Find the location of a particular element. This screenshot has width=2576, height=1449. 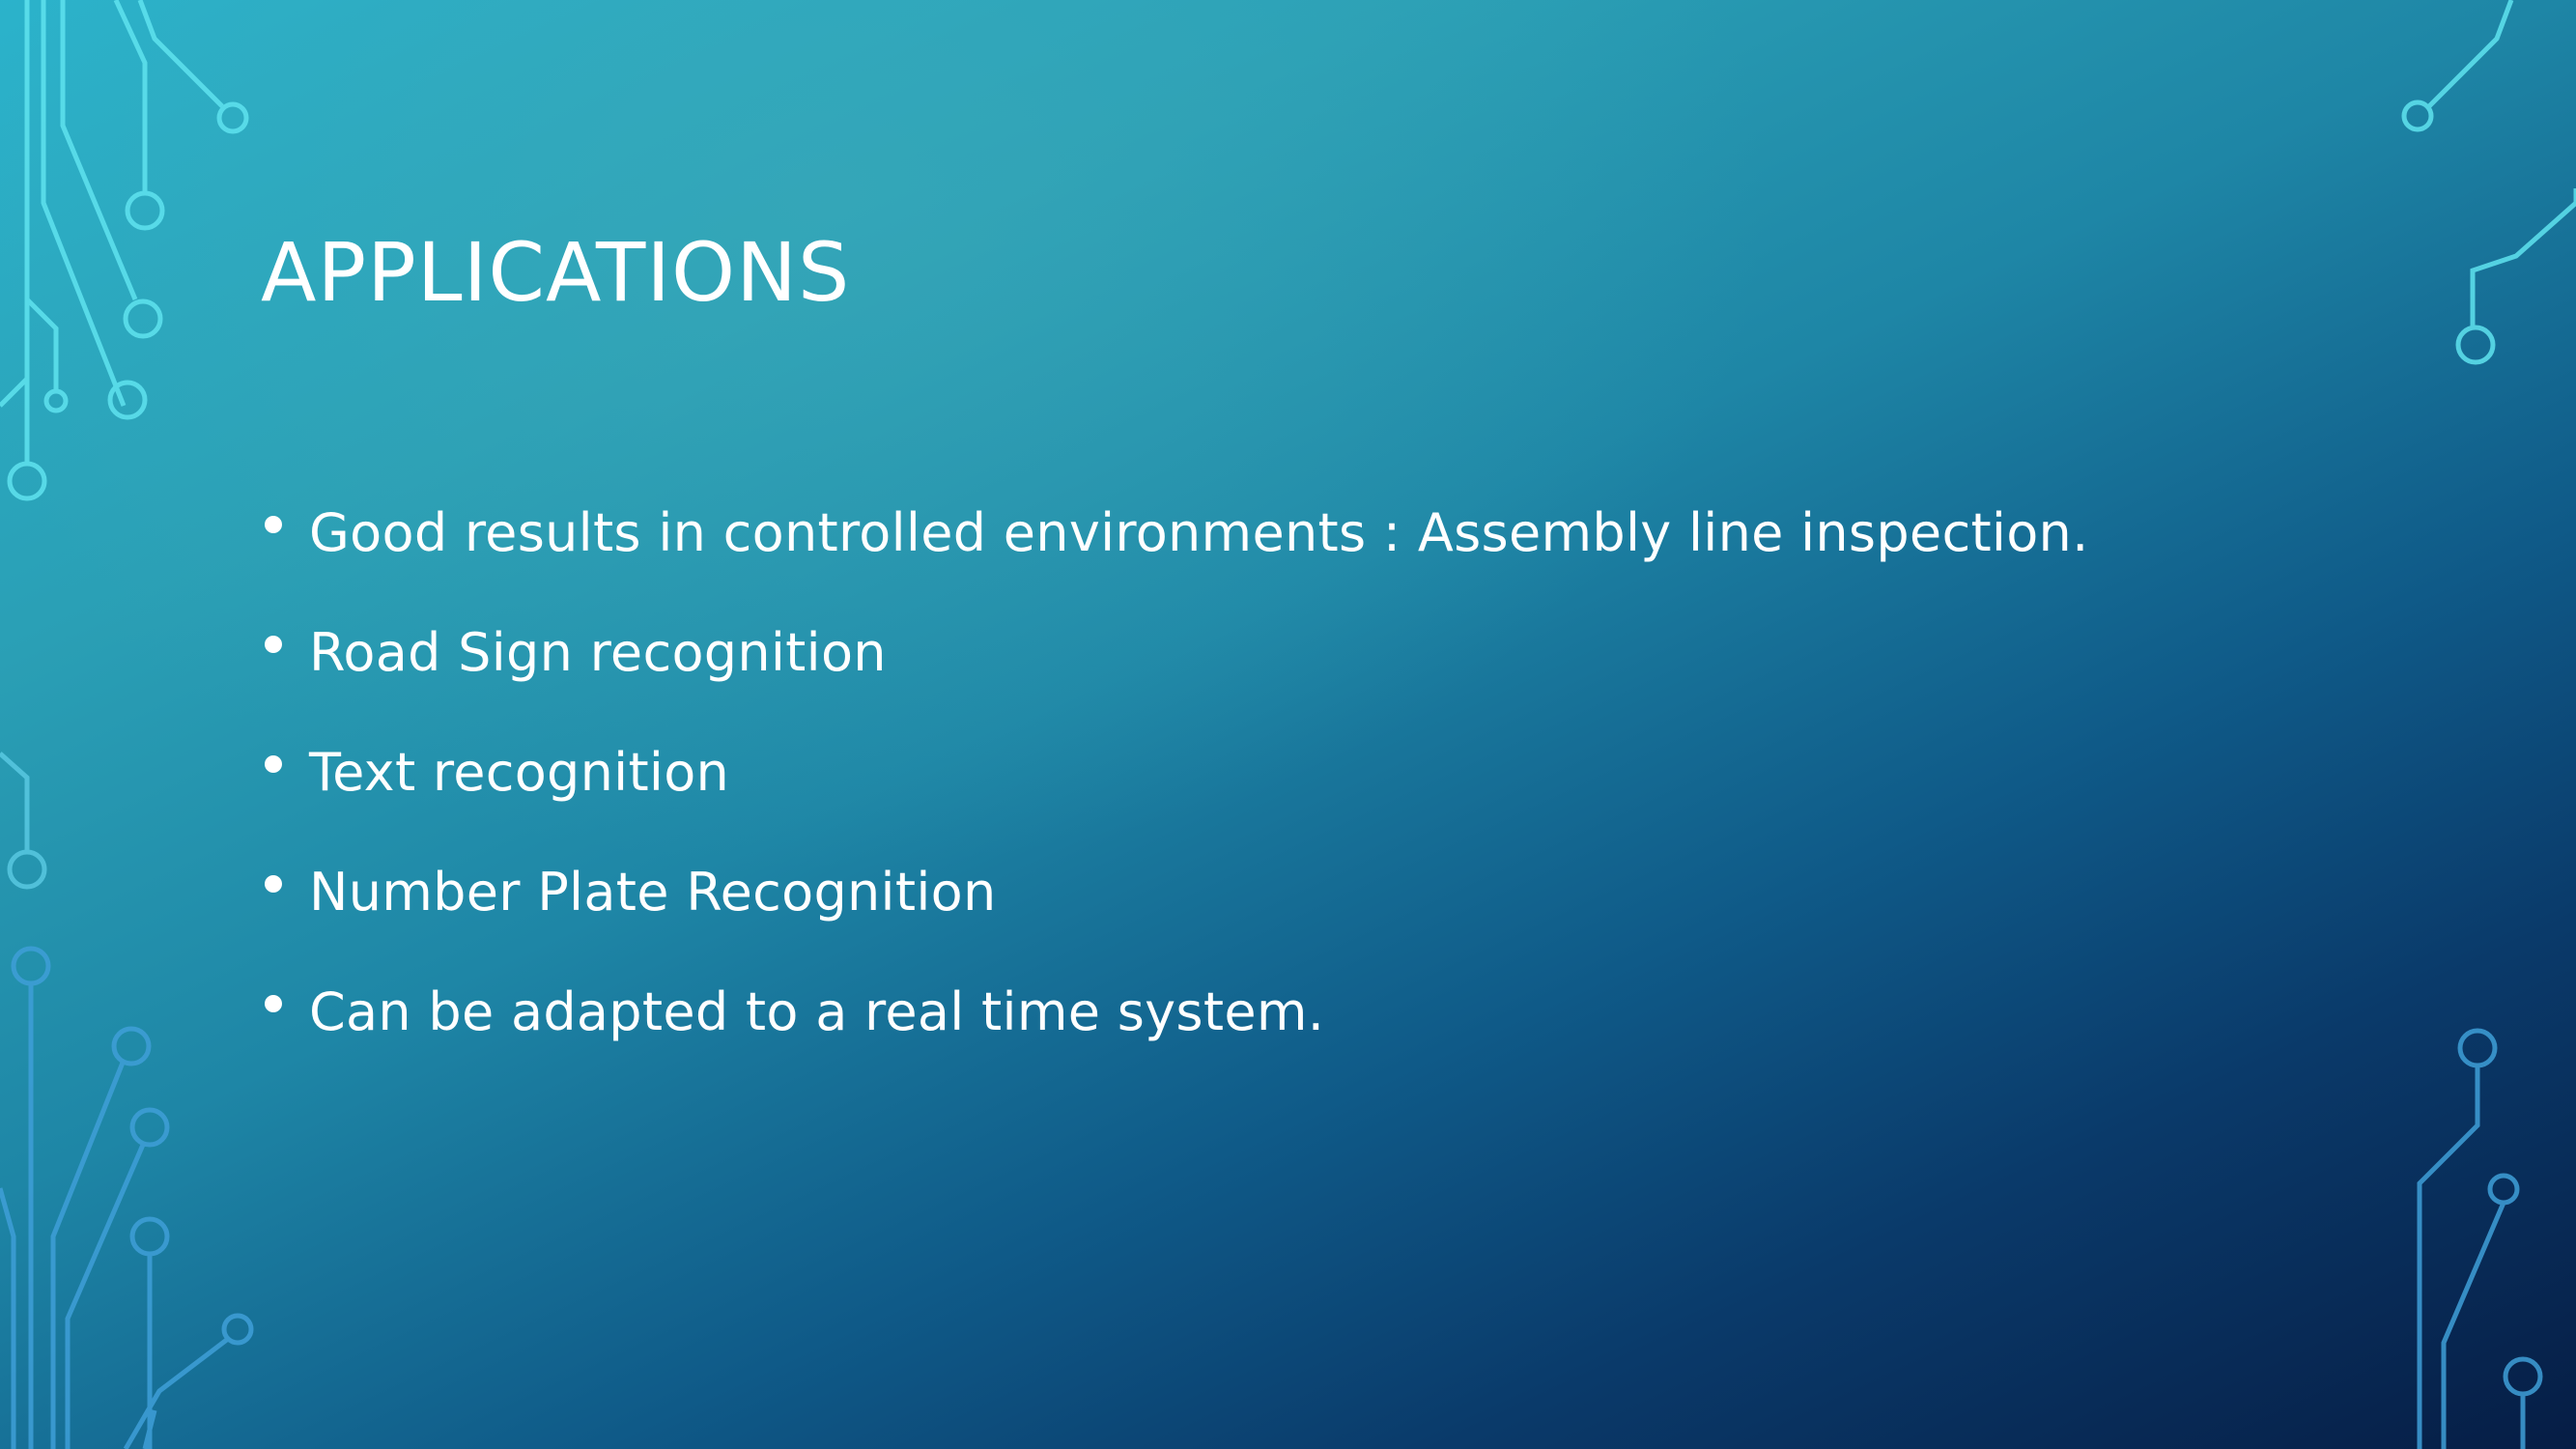

circuit-mid-left is located at coordinates (23, 821).